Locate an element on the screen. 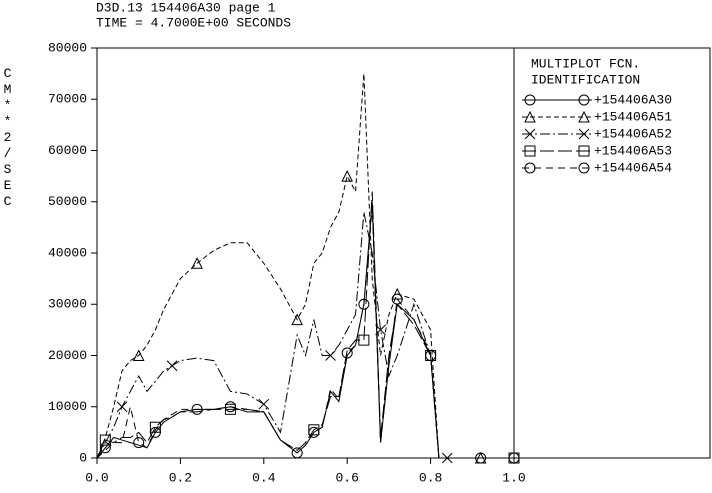  legend-label: +154406A54 is located at coordinates (633, 167).